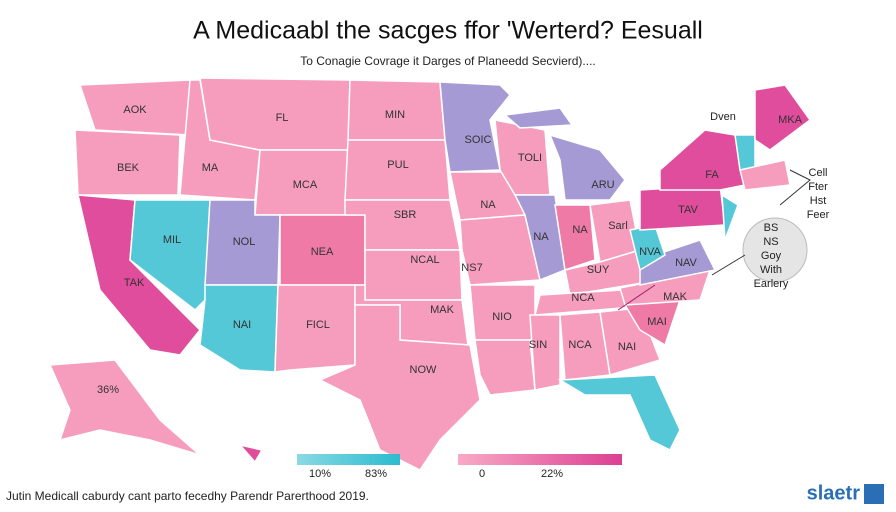 The width and height of the screenshot is (896, 512). What do you see at coordinates (688, 210) in the screenshot?
I see `state-label: TAV` at bounding box center [688, 210].